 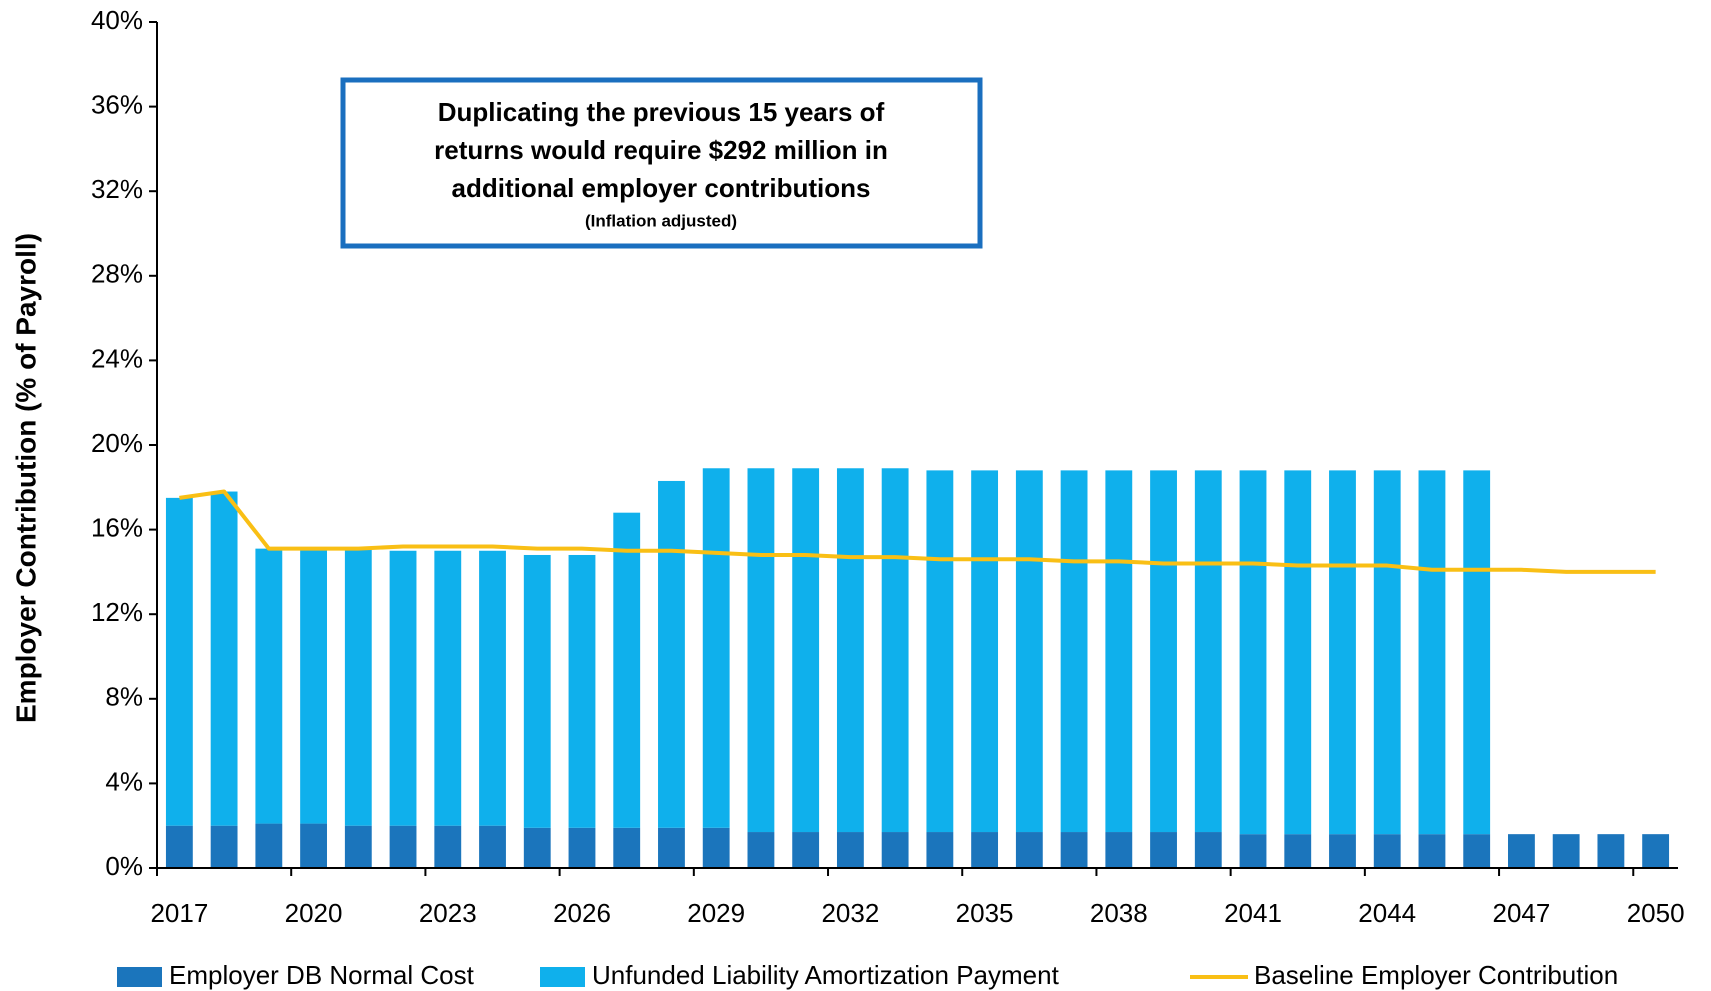 I want to click on line, so click(x=917, y=531).